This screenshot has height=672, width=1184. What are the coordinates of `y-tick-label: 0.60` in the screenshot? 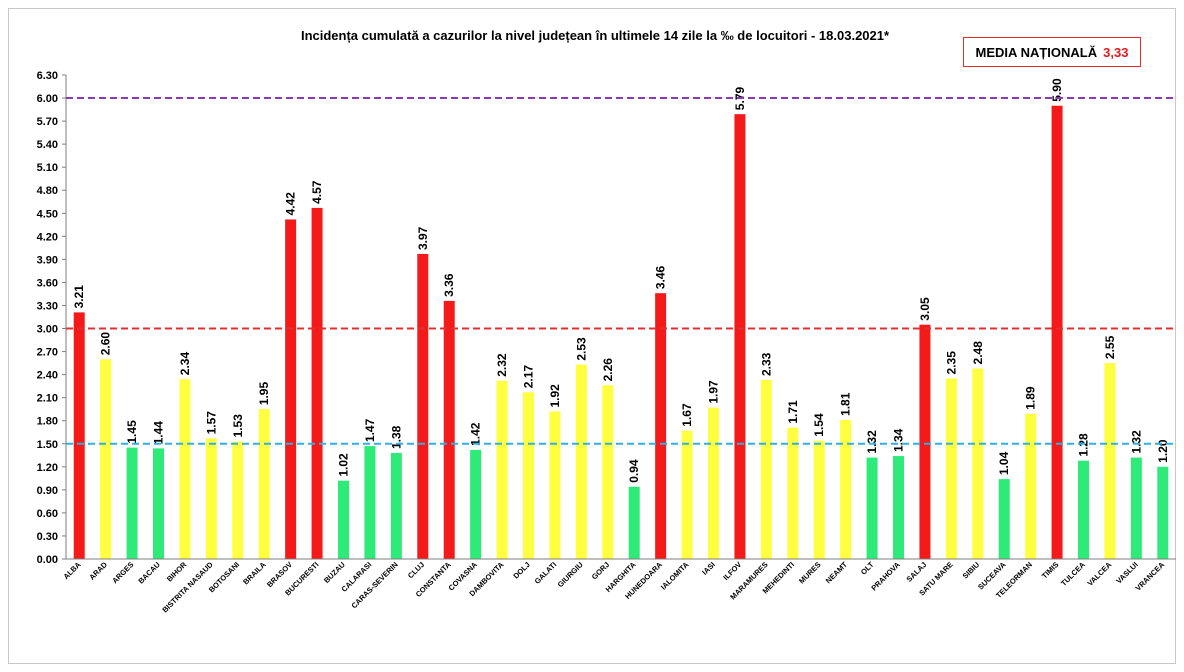 It's located at (47, 514).